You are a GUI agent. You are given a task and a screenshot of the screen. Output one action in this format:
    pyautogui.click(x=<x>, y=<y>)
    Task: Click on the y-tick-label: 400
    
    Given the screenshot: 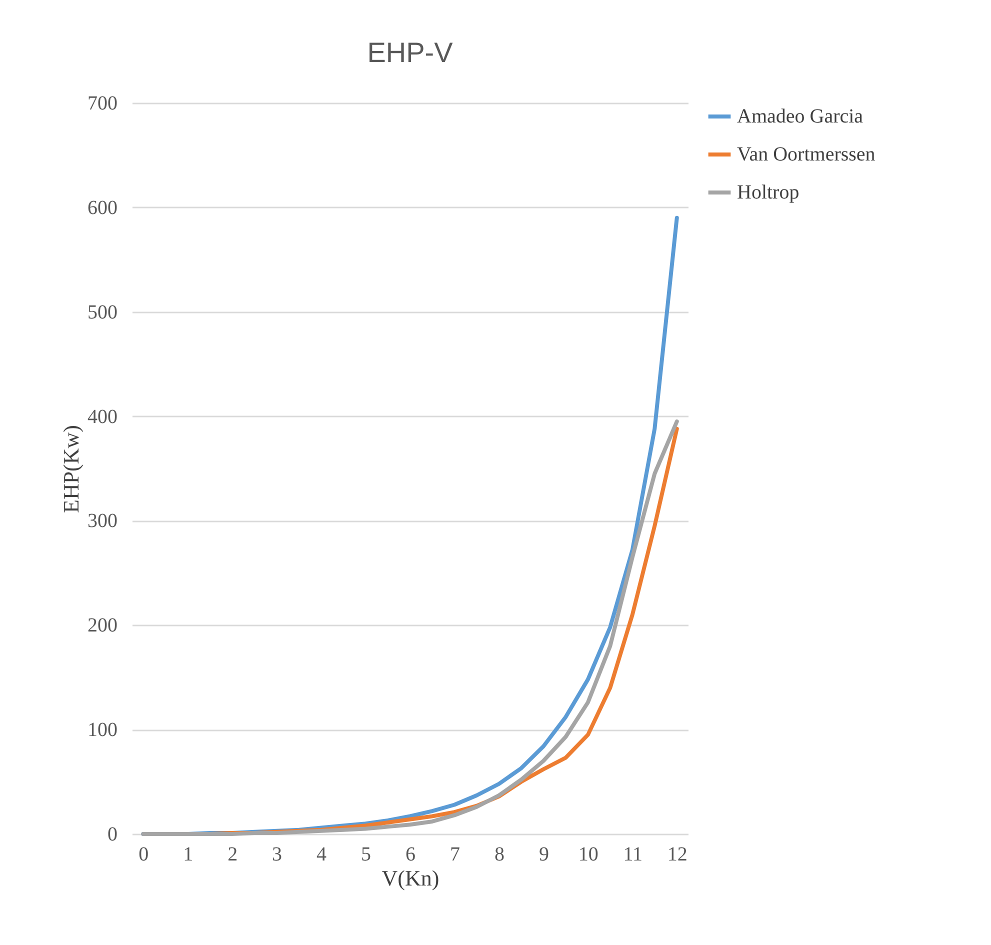 What is the action you would take?
    pyautogui.click(x=103, y=417)
    